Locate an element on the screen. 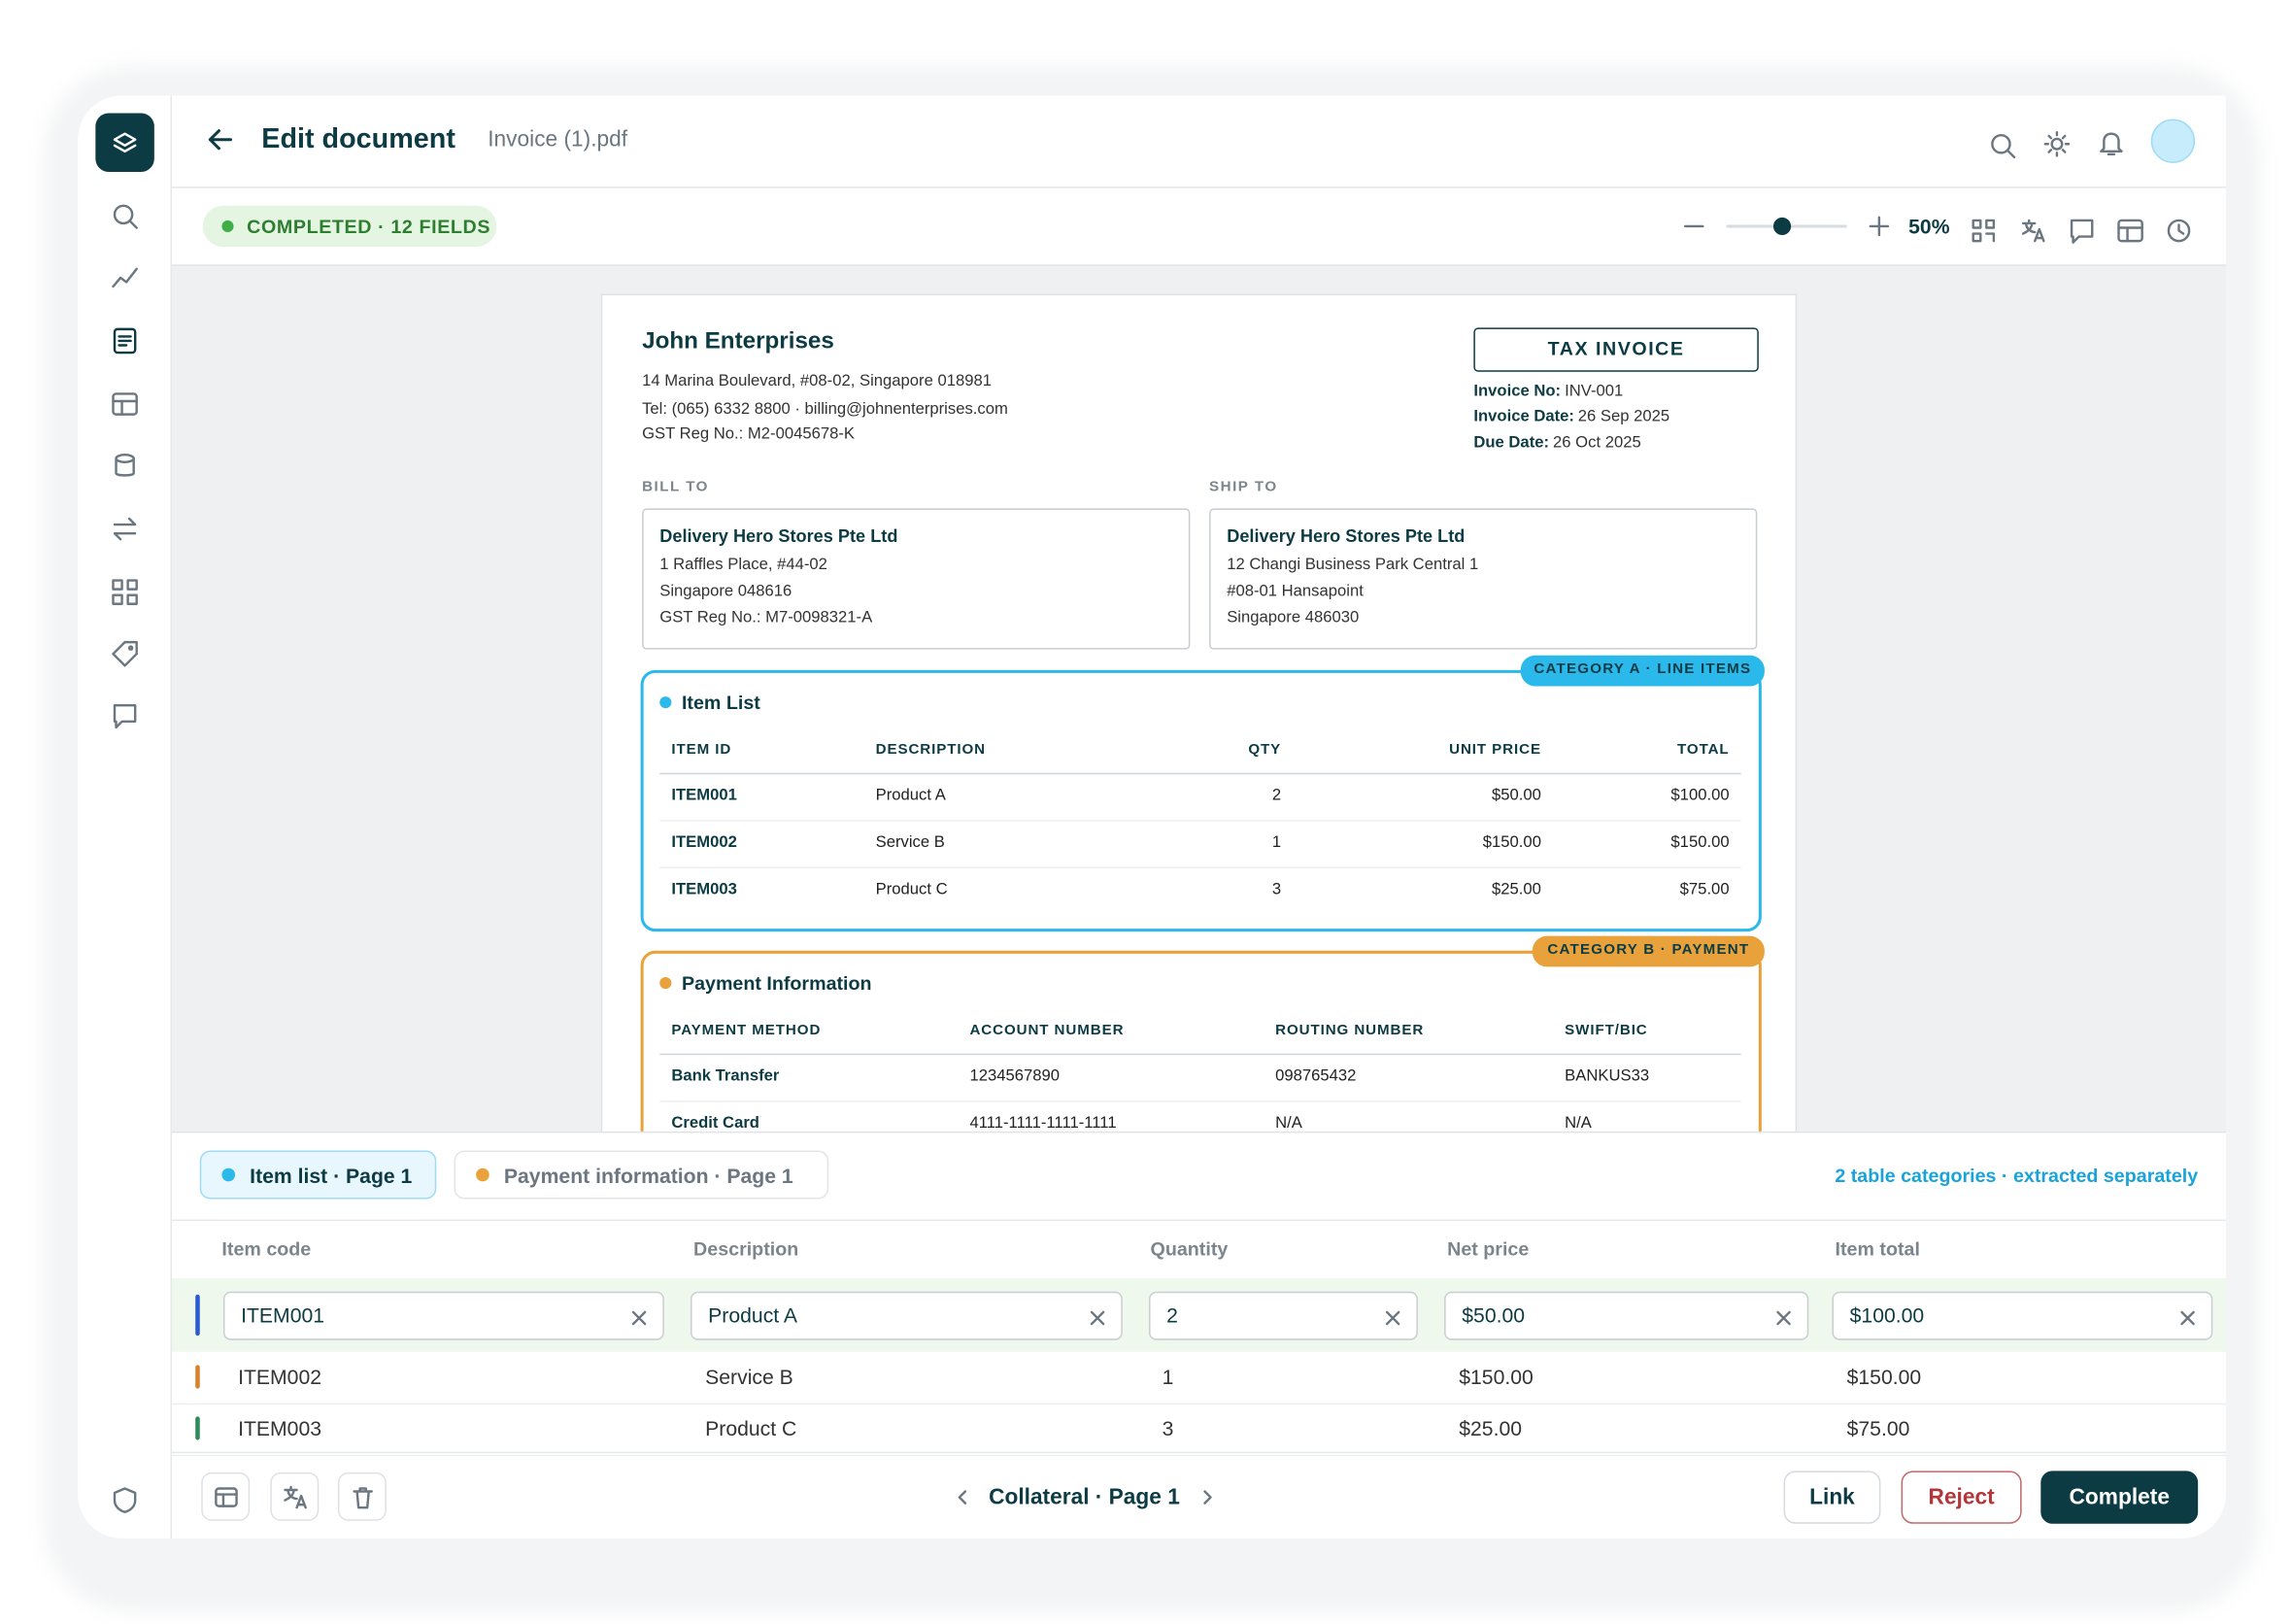 The width and height of the screenshot is (2292, 1624). shield-icon is located at coordinates (124, 1499).